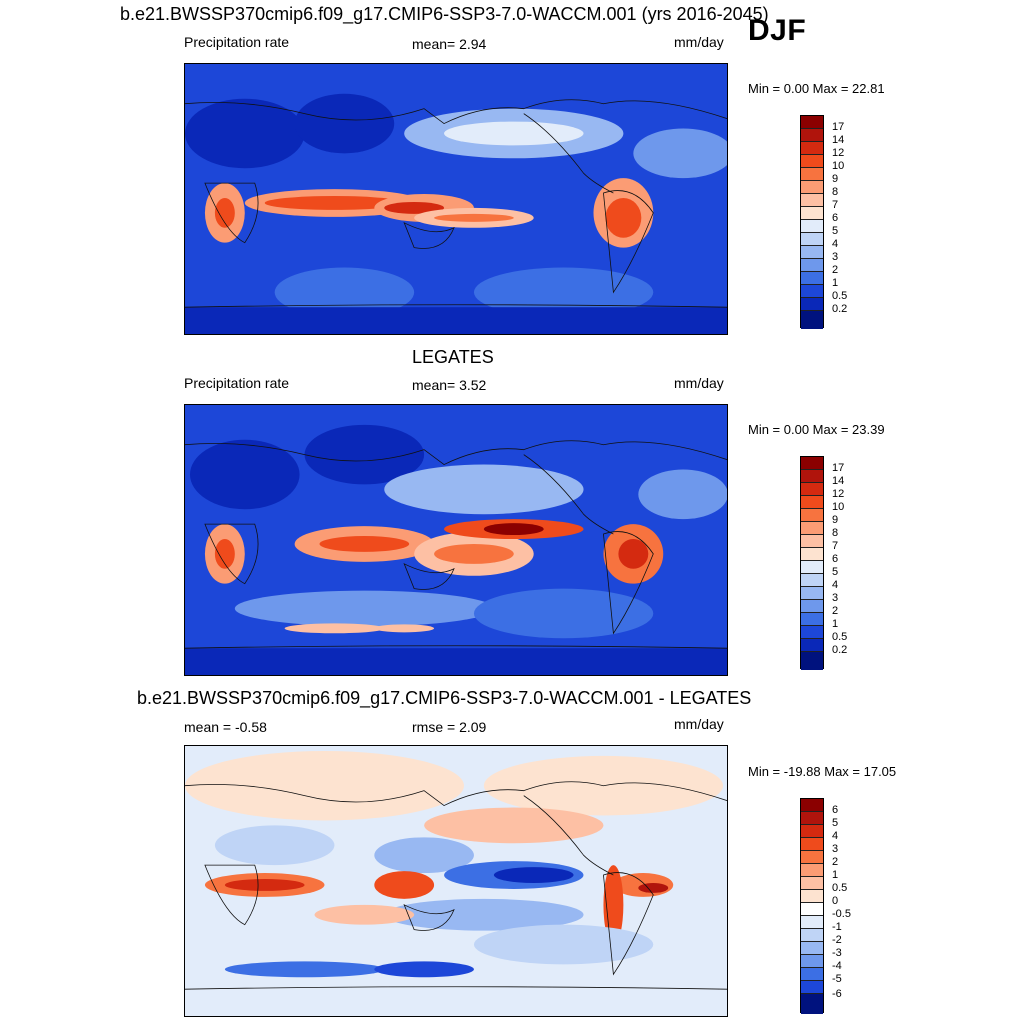  What do you see at coordinates (837, 927) in the screenshot?
I see `colorbar-label: -1` at bounding box center [837, 927].